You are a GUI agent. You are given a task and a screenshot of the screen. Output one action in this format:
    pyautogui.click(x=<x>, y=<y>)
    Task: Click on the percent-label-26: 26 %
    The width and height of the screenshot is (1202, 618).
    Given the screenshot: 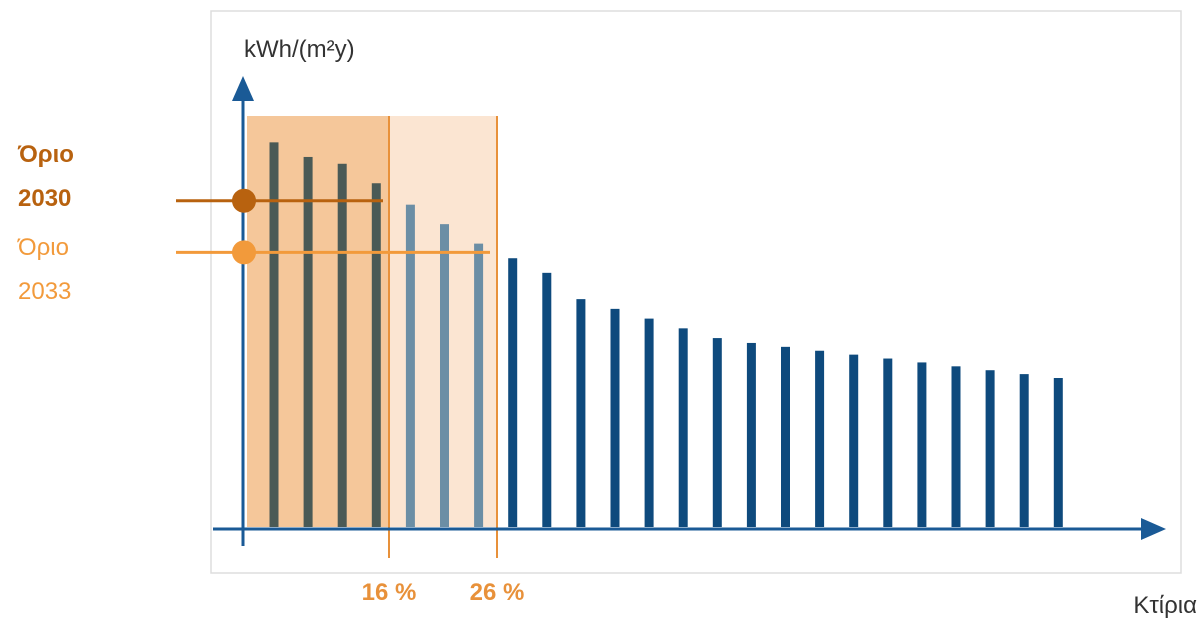 What is the action you would take?
    pyautogui.click(x=497, y=592)
    